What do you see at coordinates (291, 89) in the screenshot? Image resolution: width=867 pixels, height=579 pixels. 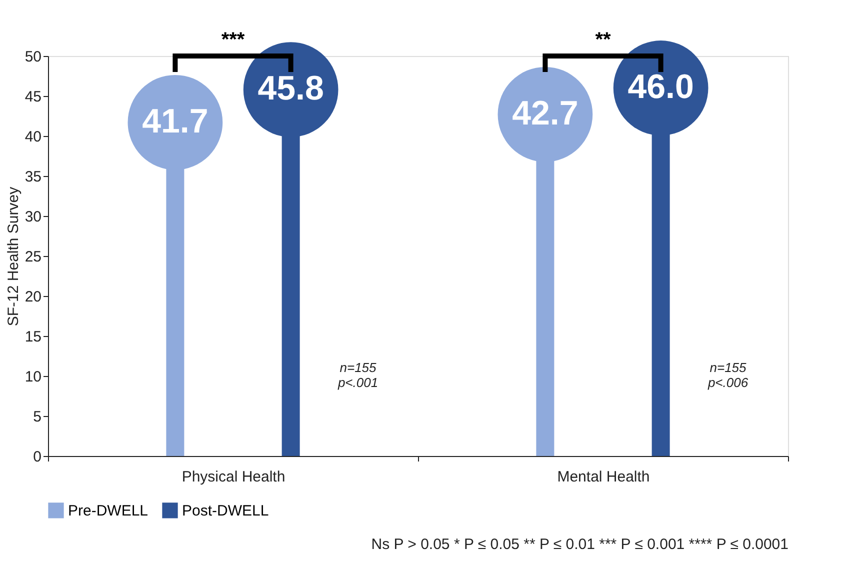 I see `data-label: 45.8` at bounding box center [291, 89].